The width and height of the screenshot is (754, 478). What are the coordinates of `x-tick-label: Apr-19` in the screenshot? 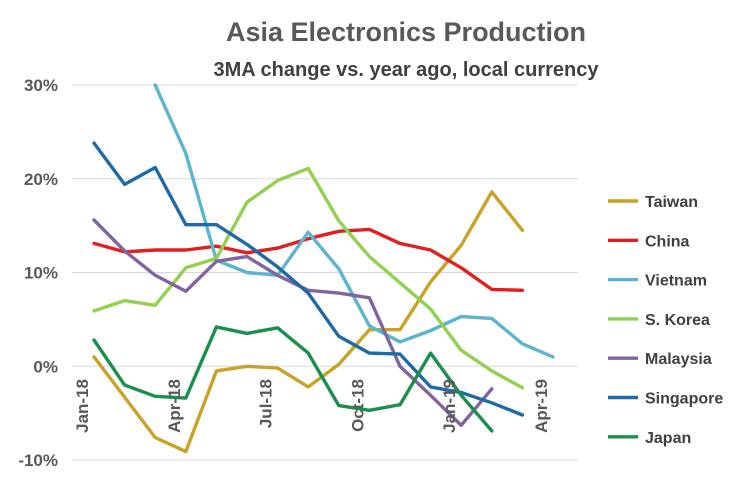 It's located at (541, 406).